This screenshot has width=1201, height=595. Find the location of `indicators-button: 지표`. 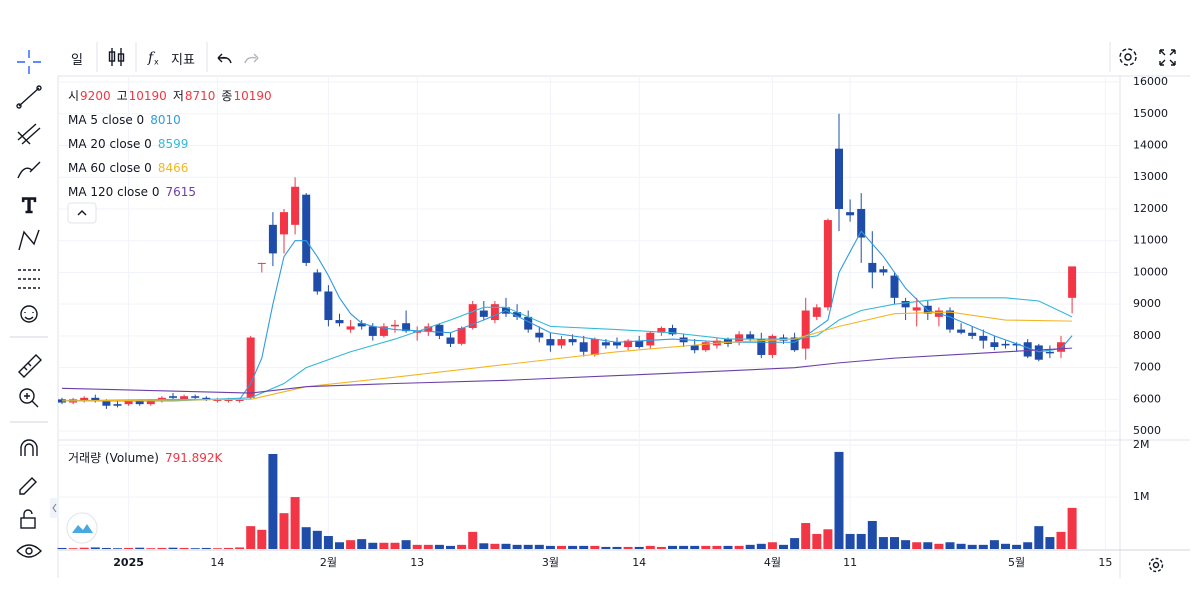

indicators-button: 지표 is located at coordinates (183, 60).